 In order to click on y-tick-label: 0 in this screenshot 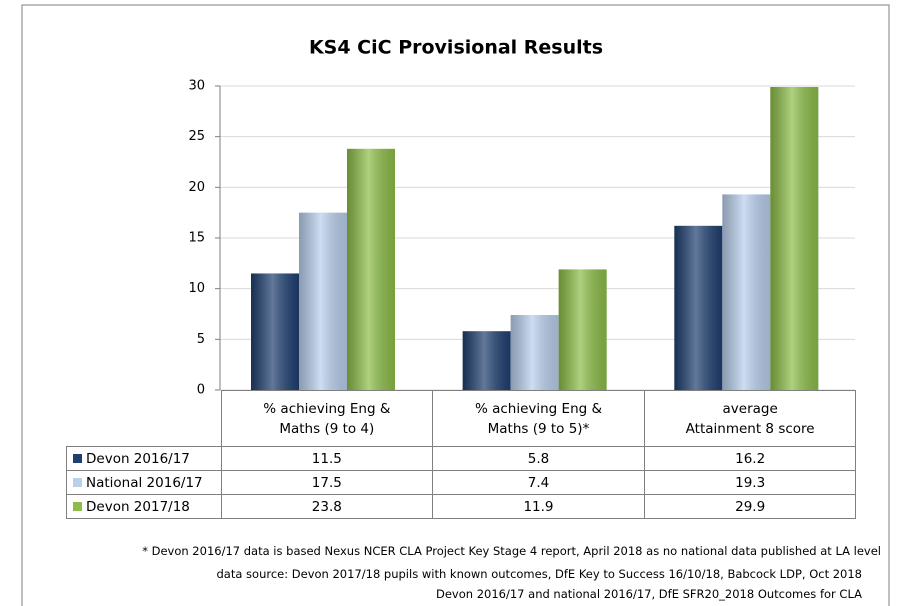, I will do `click(201, 390)`.